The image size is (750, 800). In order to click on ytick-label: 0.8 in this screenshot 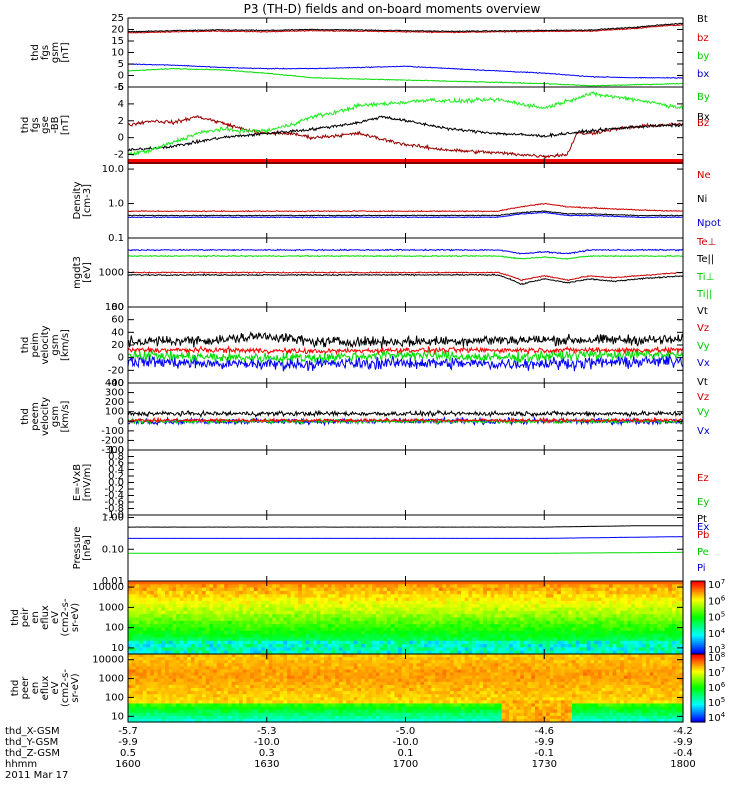, I will do `click(116, 457)`.